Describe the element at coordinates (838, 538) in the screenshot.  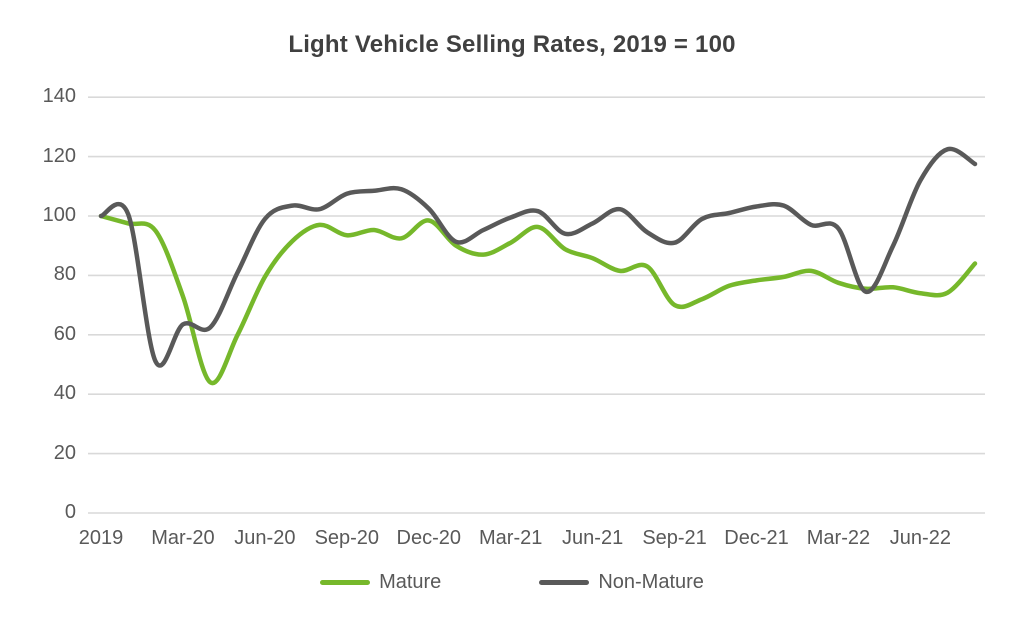
I see `x-tick-label: Mar-22` at that location.